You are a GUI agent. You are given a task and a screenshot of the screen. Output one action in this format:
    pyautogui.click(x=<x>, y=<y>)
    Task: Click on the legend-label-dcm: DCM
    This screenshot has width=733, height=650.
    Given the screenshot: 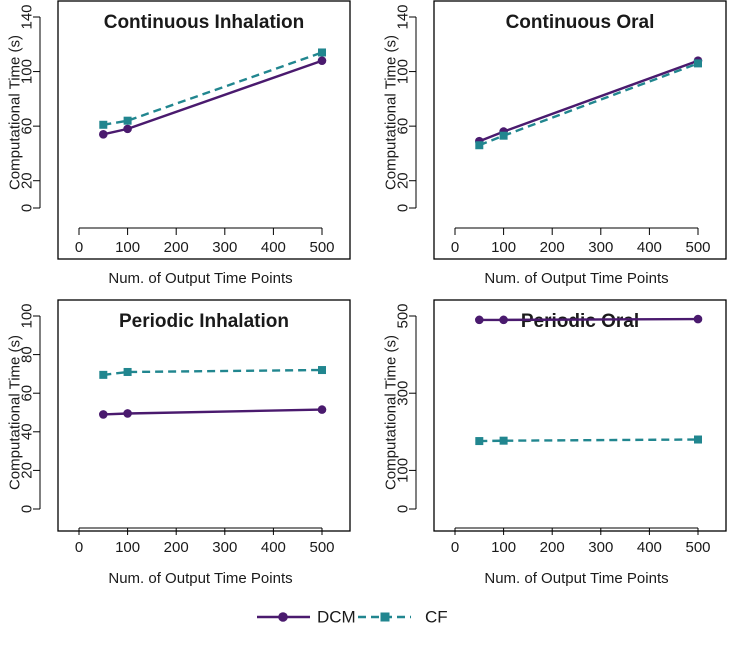 What is the action you would take?
    pyautogui.click(x=336, y=617)
    